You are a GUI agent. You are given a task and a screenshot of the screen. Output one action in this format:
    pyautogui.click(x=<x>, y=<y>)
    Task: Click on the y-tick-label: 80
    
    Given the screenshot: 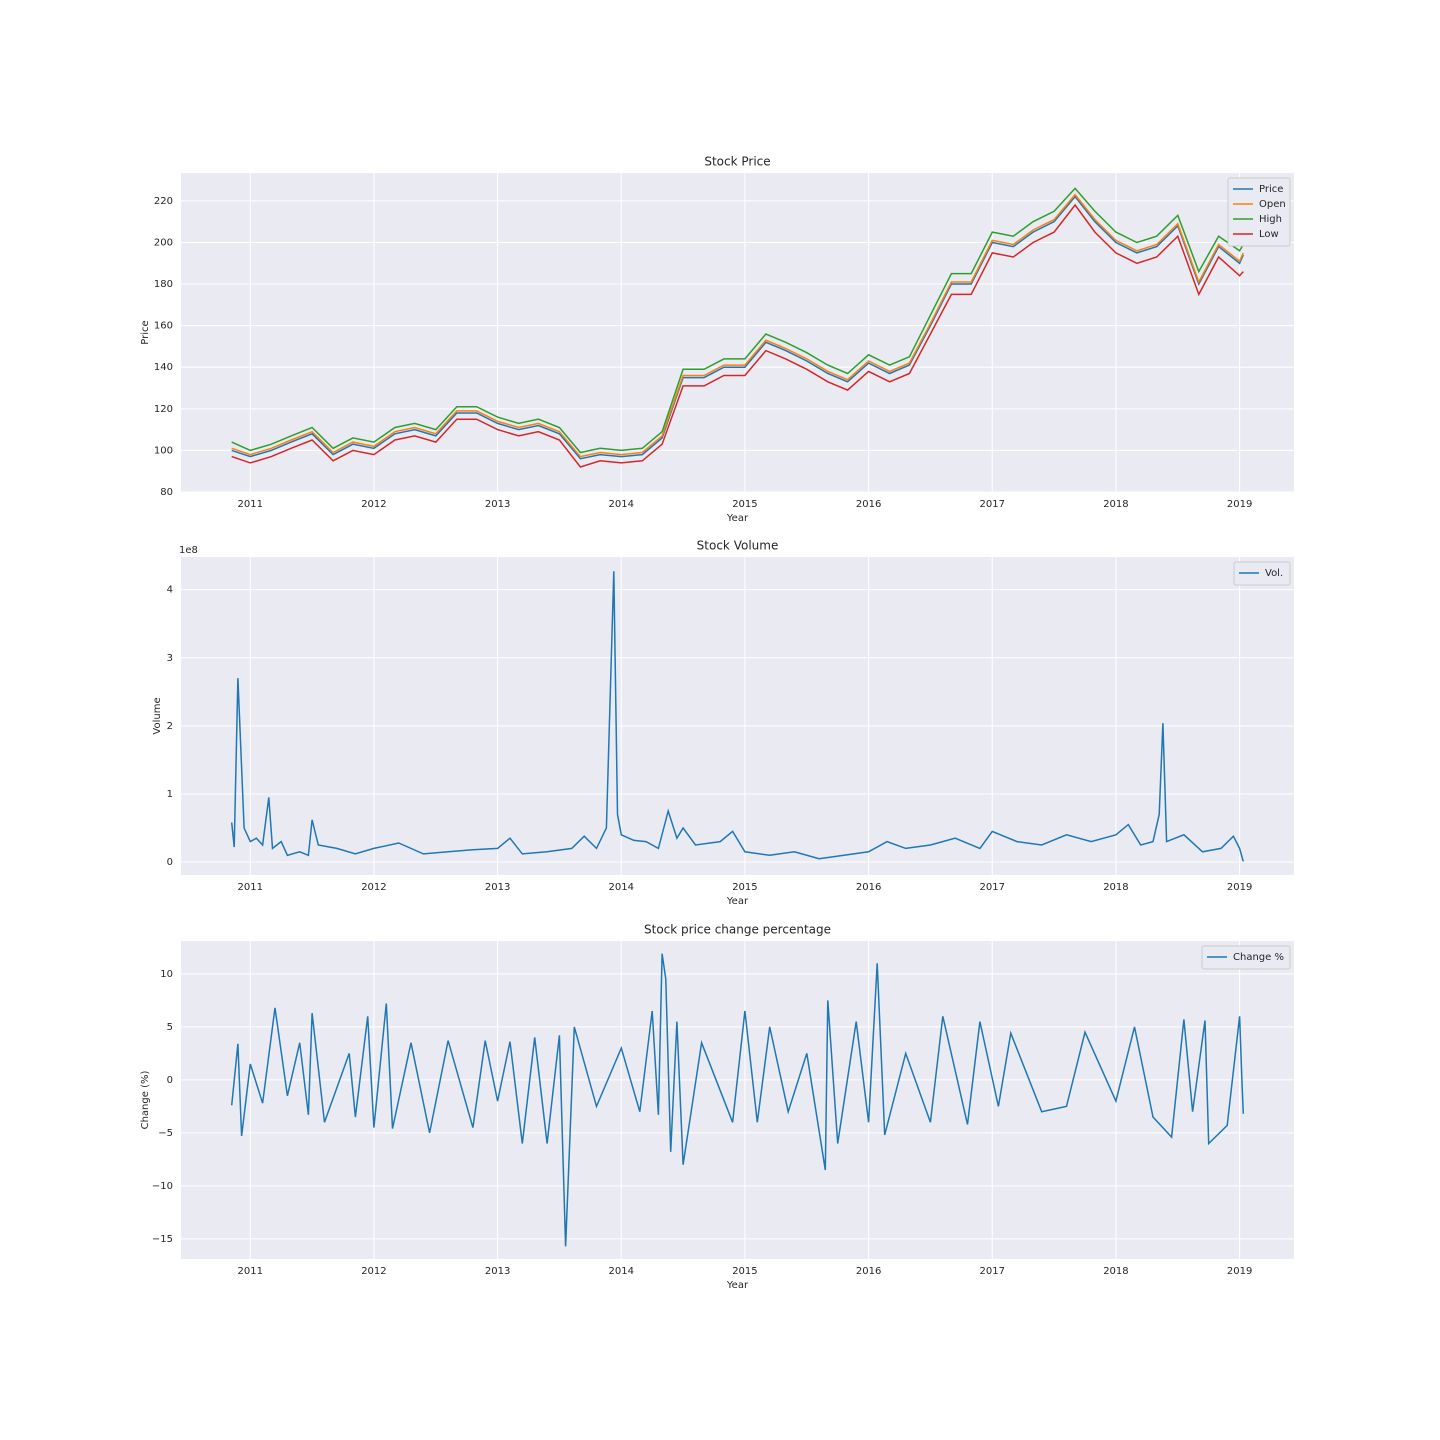 What is the action you would take?
    pyautogui.click(x=166, y=492)
    